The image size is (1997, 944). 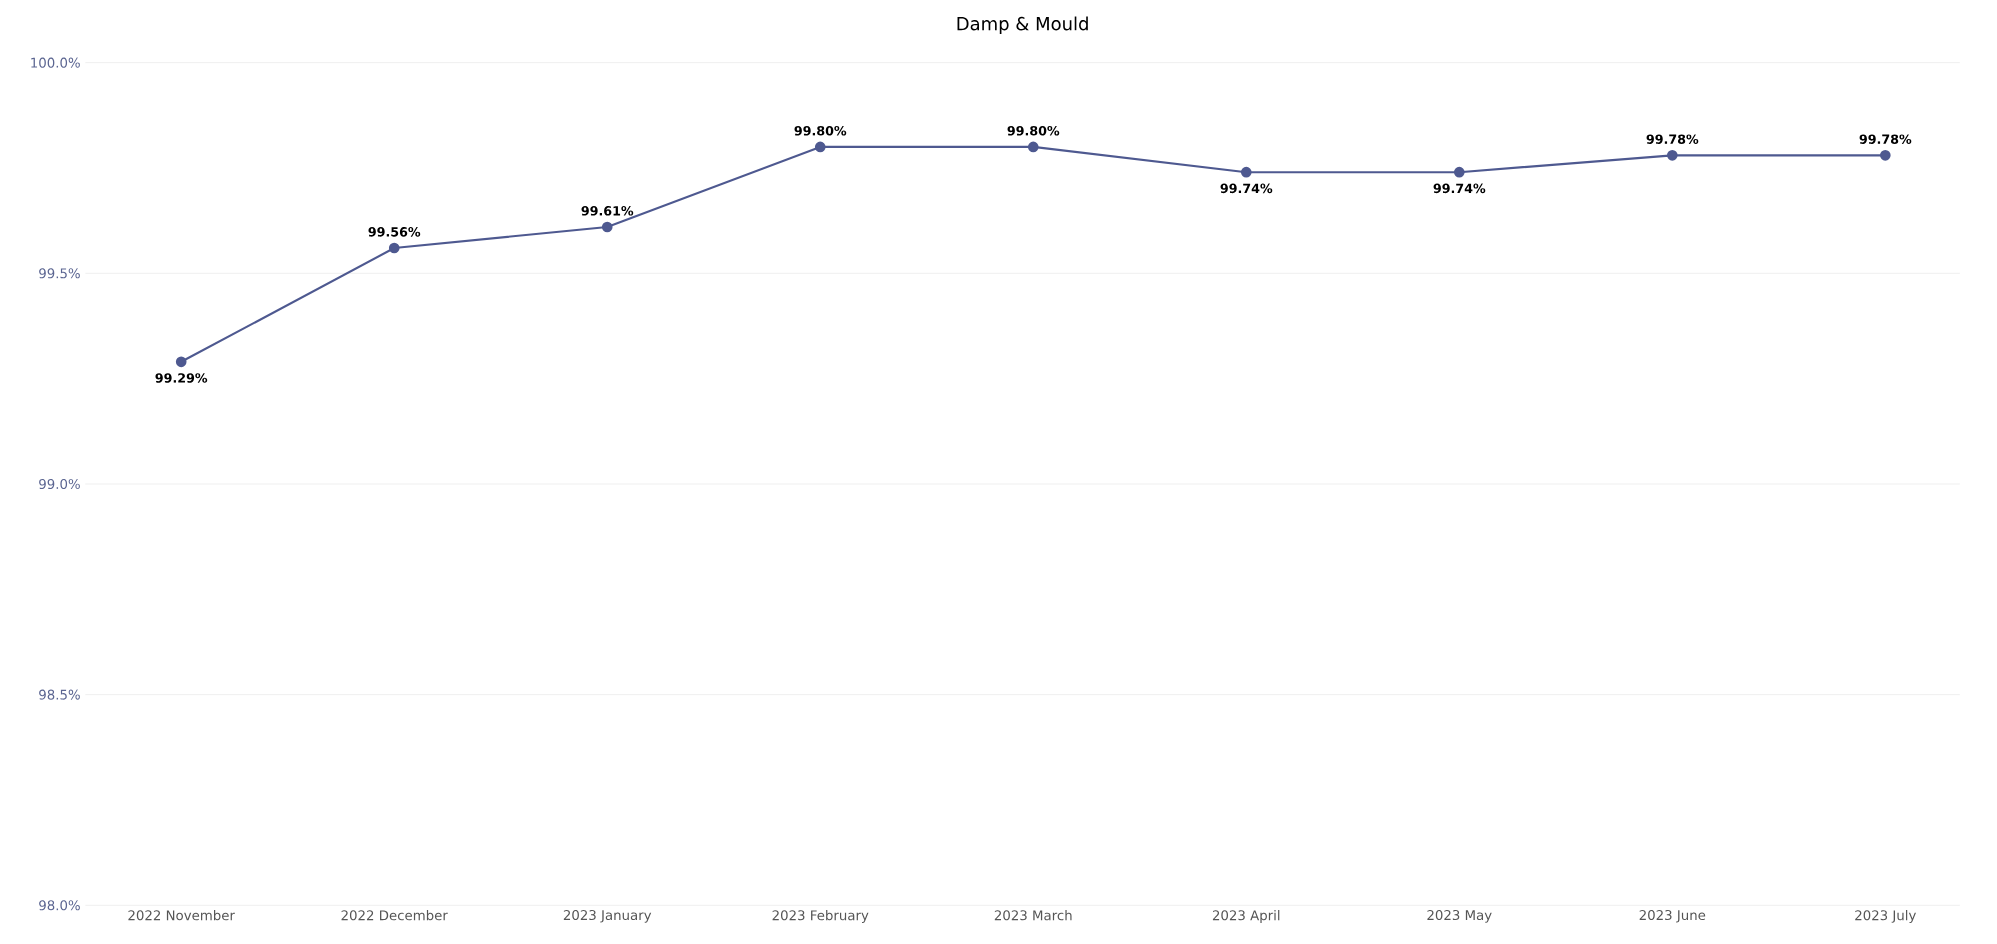 I want to click on x-tick-label: 2022 December, so click(x=394, y=915).